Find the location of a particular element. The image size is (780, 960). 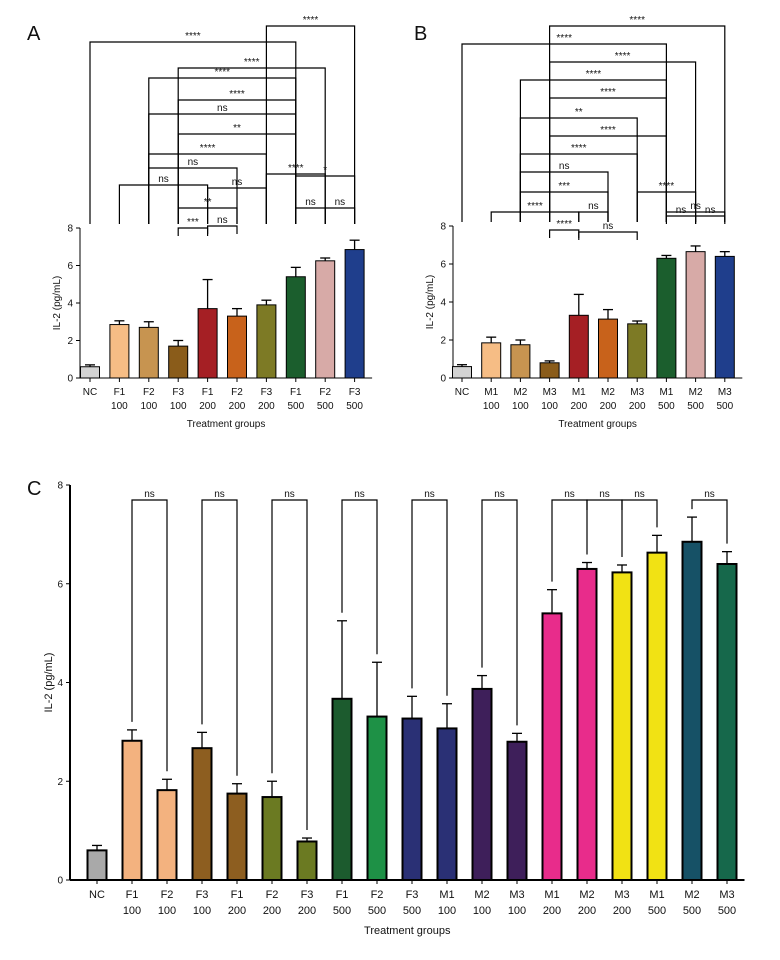

y-tick-label: 4 is located at coordinates (60, 683).